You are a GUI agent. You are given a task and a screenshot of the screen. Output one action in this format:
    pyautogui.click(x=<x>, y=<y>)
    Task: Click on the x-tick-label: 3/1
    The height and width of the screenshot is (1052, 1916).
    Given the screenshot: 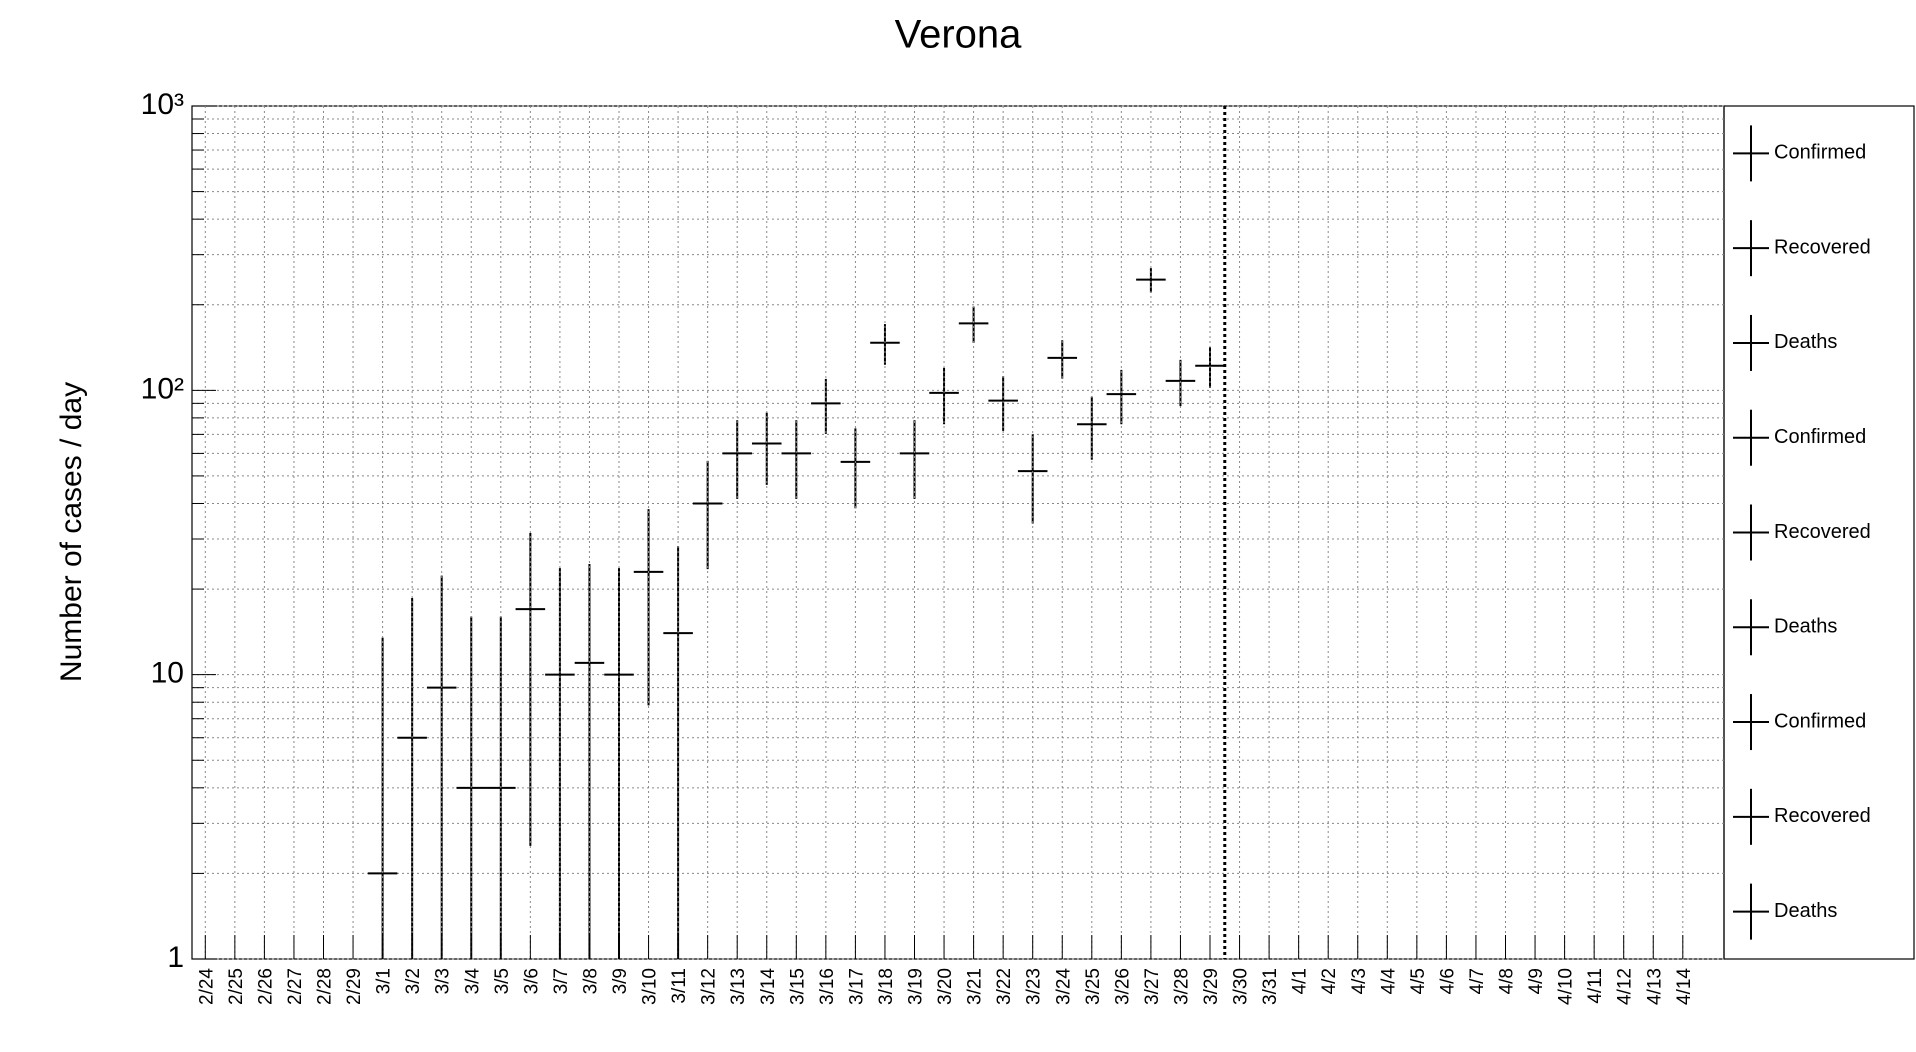 What is the action you would take?
    pyautogui.click(x=384, y=981)
    